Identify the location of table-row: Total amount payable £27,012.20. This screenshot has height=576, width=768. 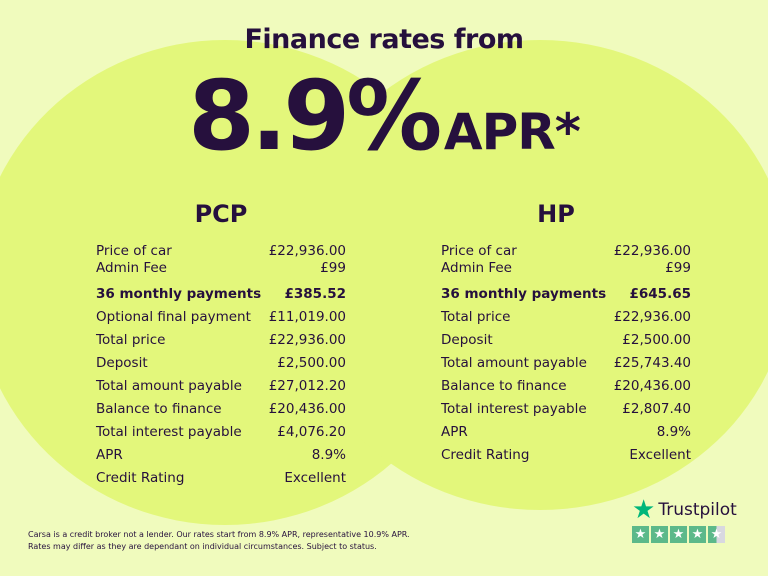
(221, 386).